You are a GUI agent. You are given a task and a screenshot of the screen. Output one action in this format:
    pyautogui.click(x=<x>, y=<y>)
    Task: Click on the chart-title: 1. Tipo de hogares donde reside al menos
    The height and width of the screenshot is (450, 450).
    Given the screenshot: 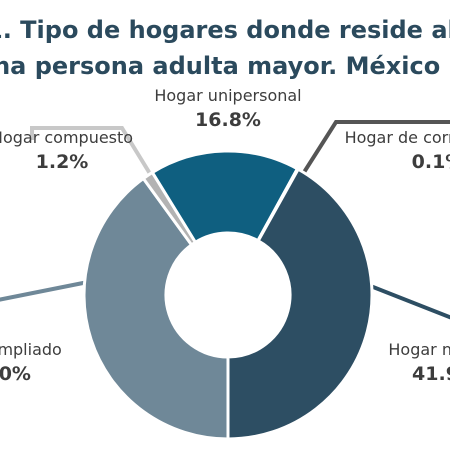 What is the action you would take?
    pyautogui.click(x=225, y=30)
    